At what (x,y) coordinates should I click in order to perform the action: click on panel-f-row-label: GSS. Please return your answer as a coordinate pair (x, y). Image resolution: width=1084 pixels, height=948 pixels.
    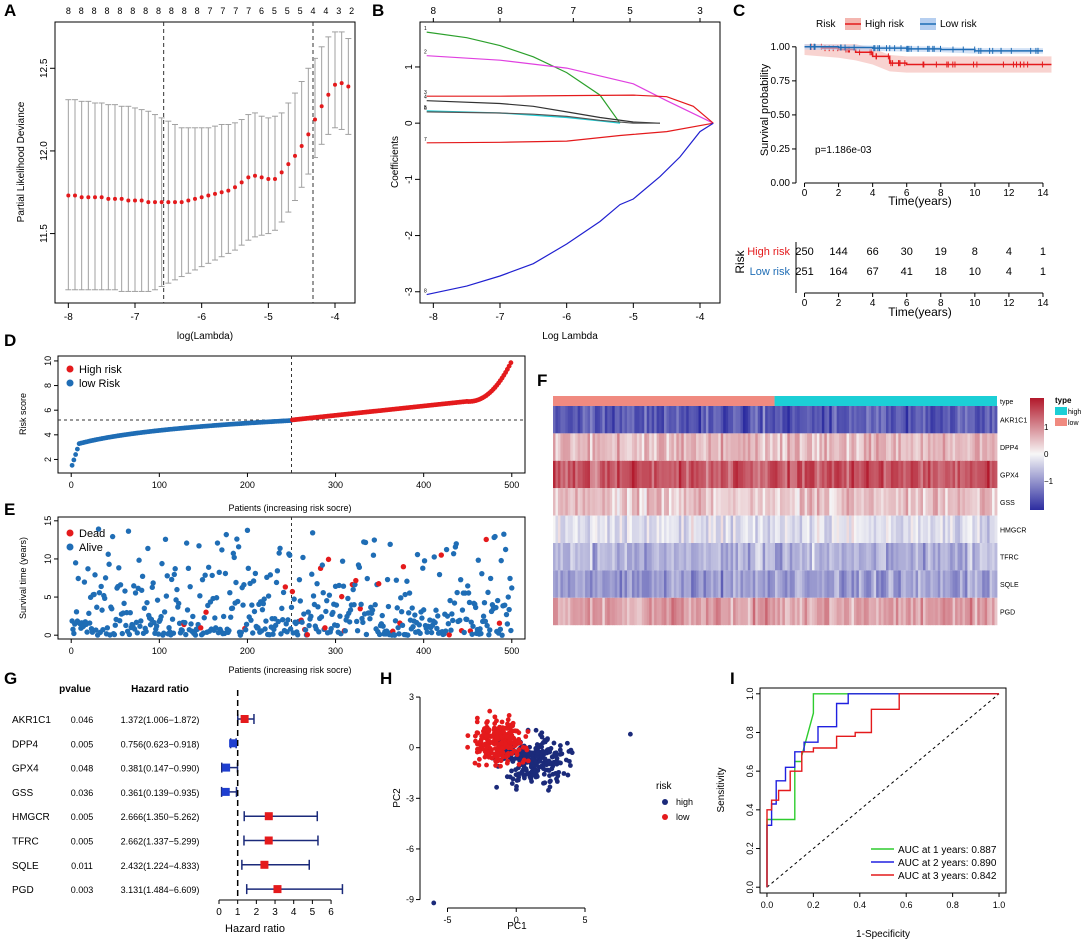
    Looking at the image, I should click on (1007, 503).